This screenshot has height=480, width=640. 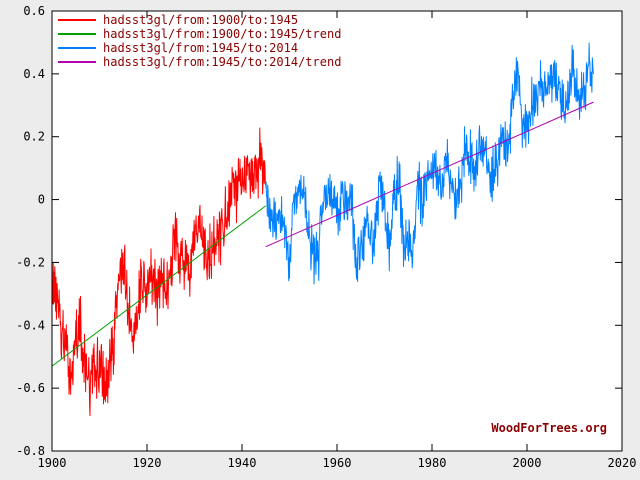 I want to click on x-tick-label: 2000, so click(x=527, y=463).